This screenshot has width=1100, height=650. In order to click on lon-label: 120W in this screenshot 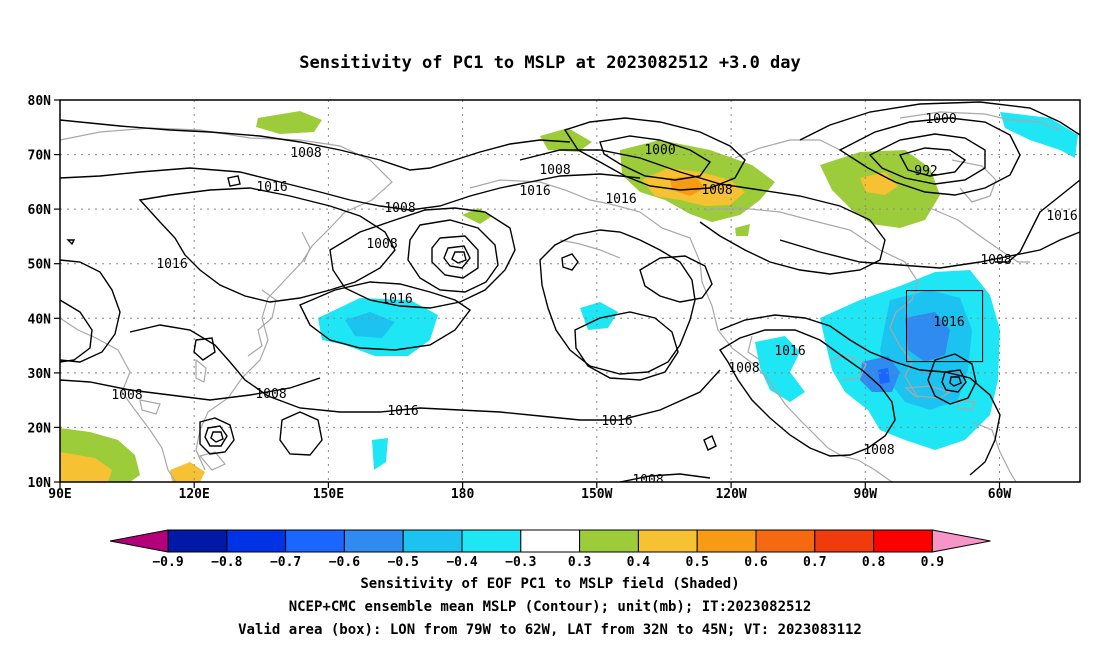, I will do `click(730, 494)`.